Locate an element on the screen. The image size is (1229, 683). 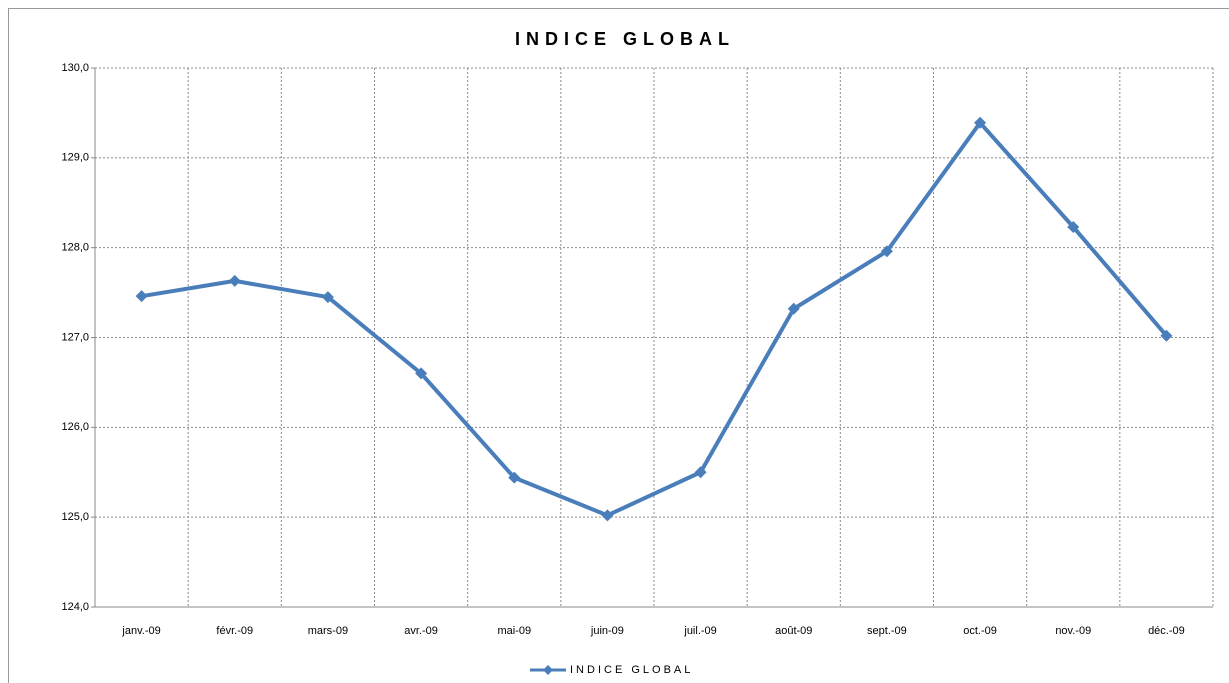
x-tick-label: juin-09 is located at coordinates (607, 631).